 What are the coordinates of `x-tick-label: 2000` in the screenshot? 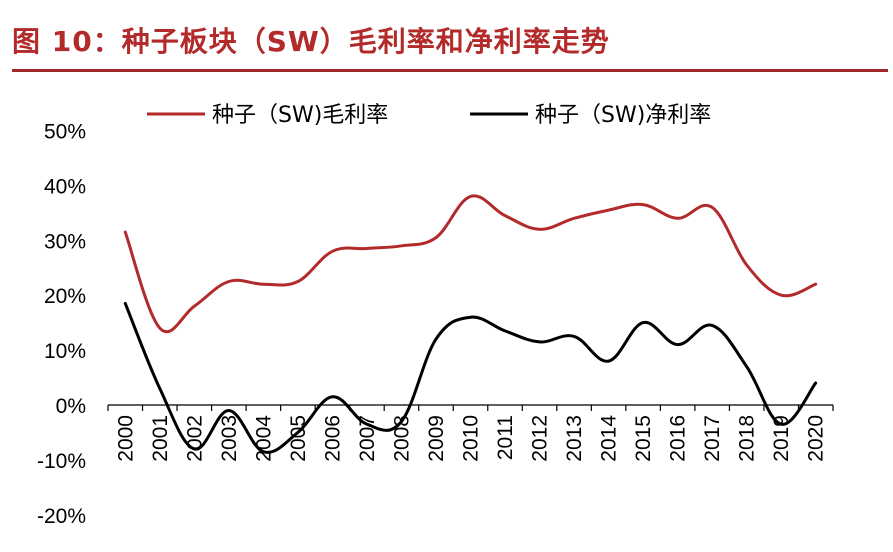 It's located at (125, 438).